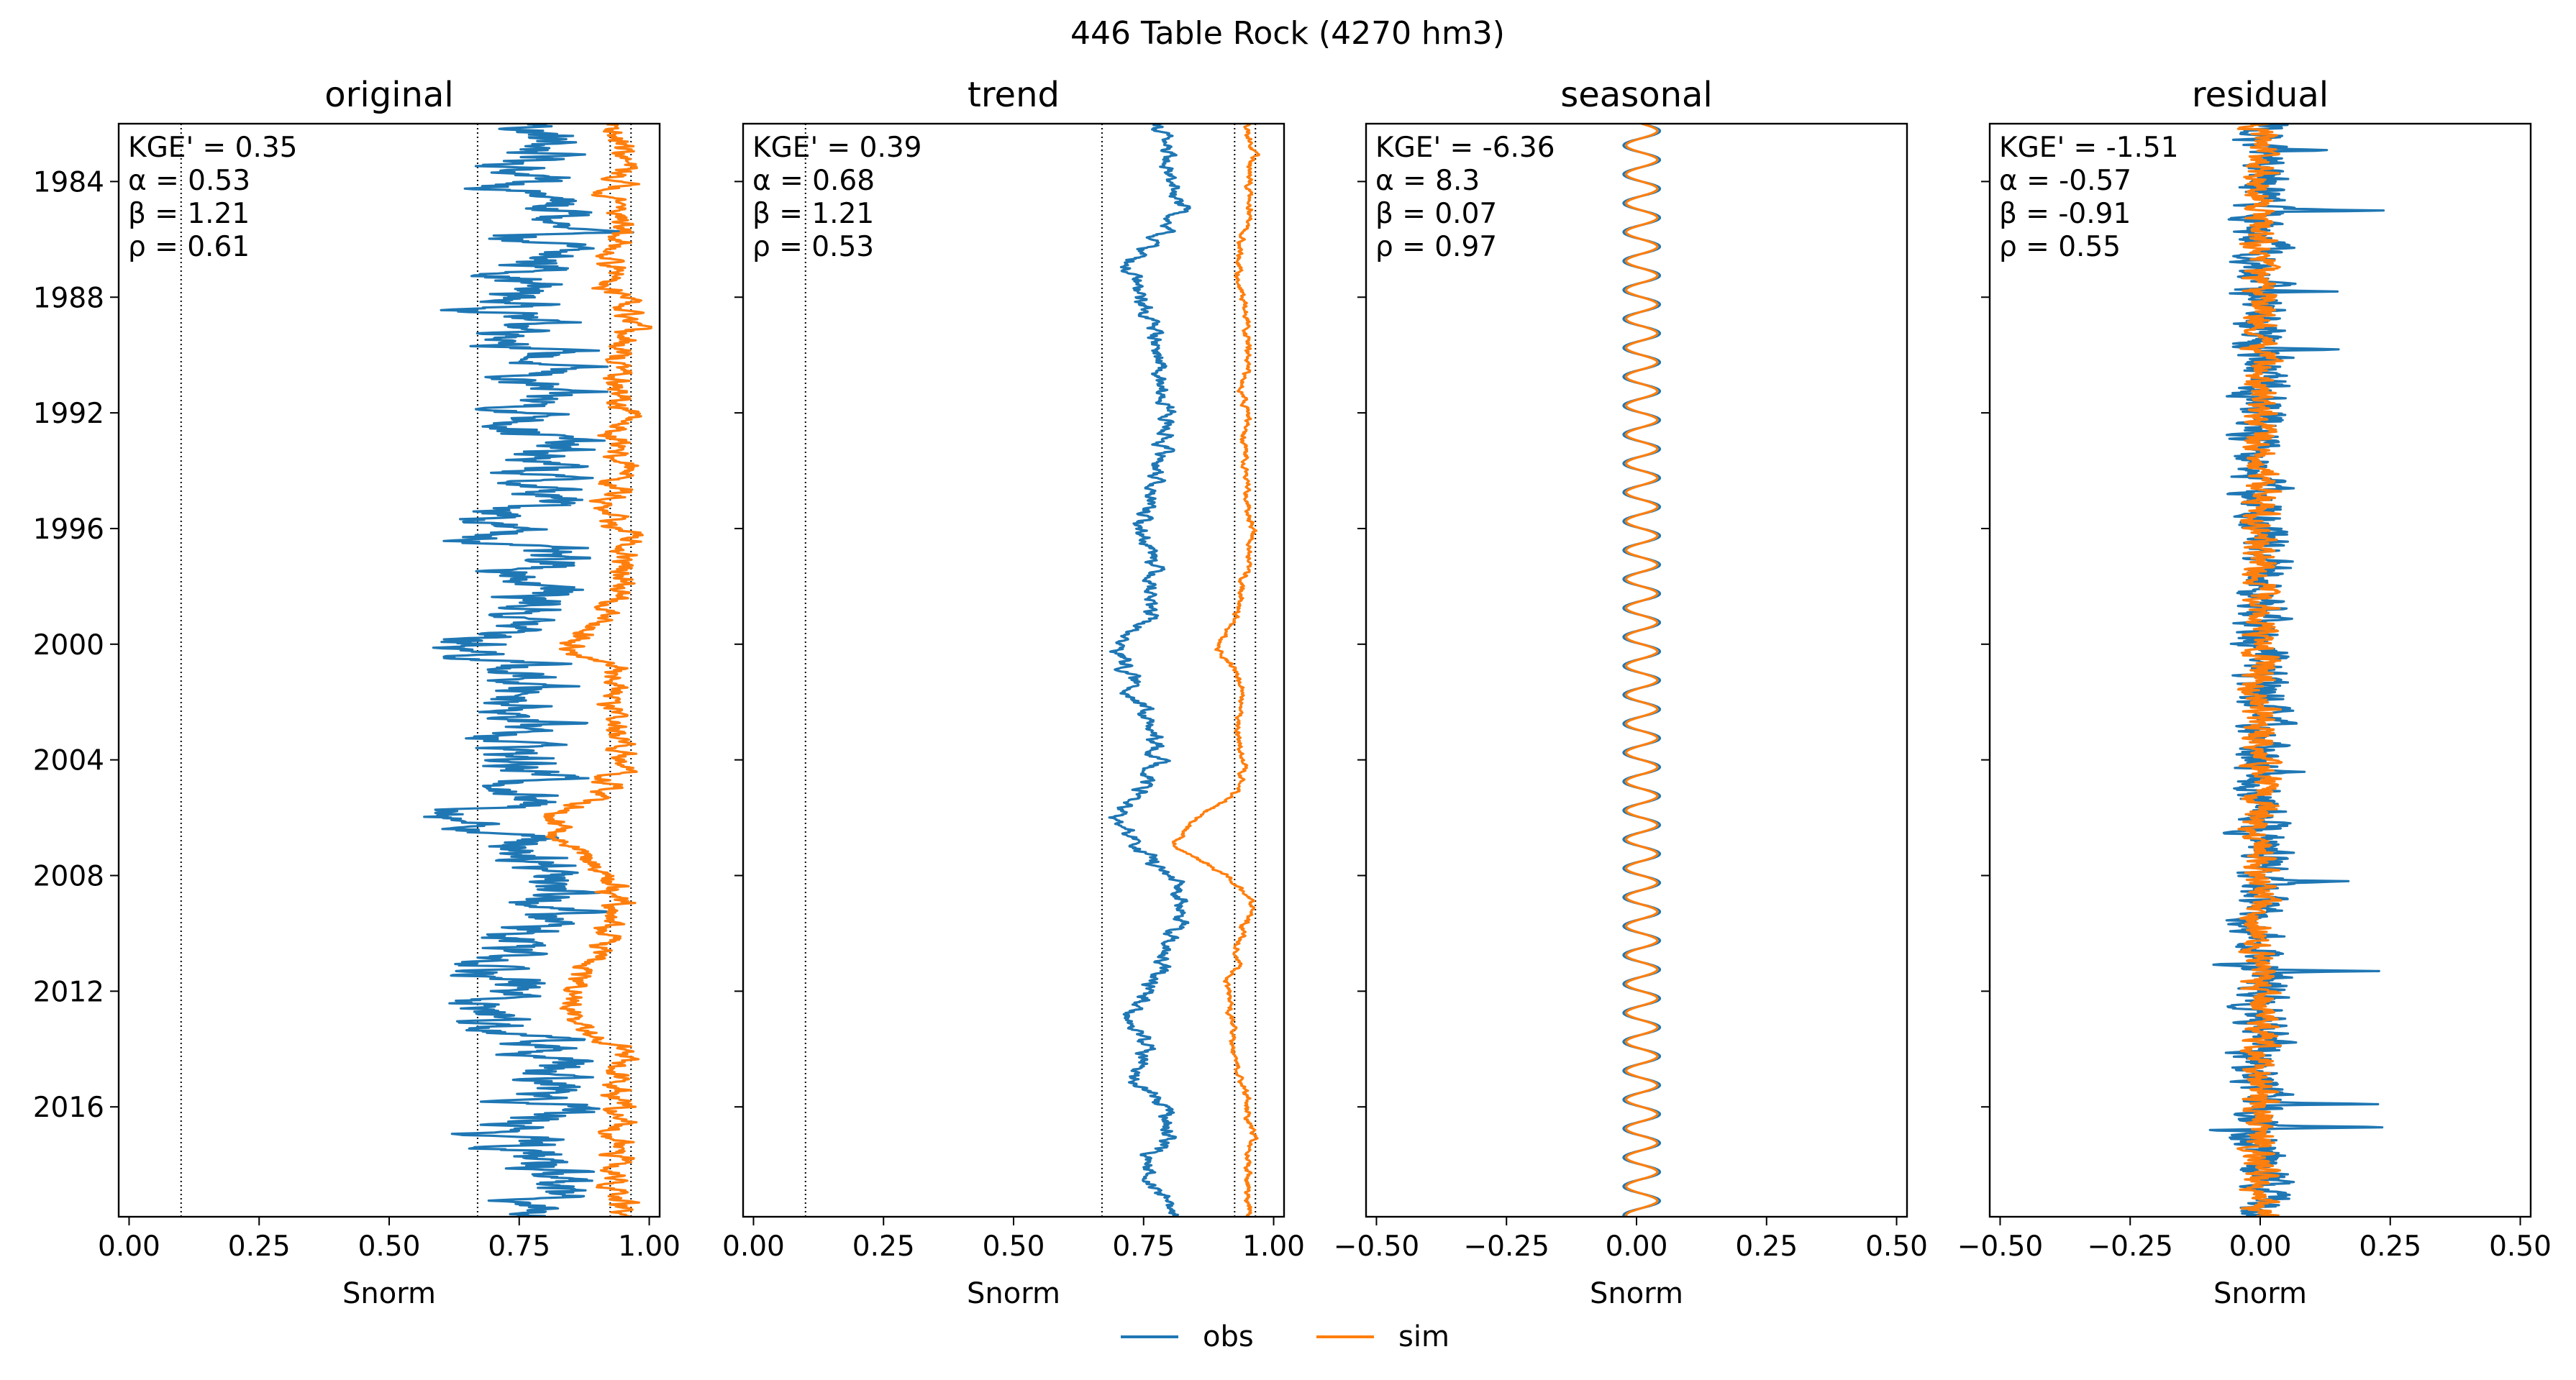  Describe the element at coordinates (2260, 95) in the screenshot. I see `panel-title: residual` at that location.